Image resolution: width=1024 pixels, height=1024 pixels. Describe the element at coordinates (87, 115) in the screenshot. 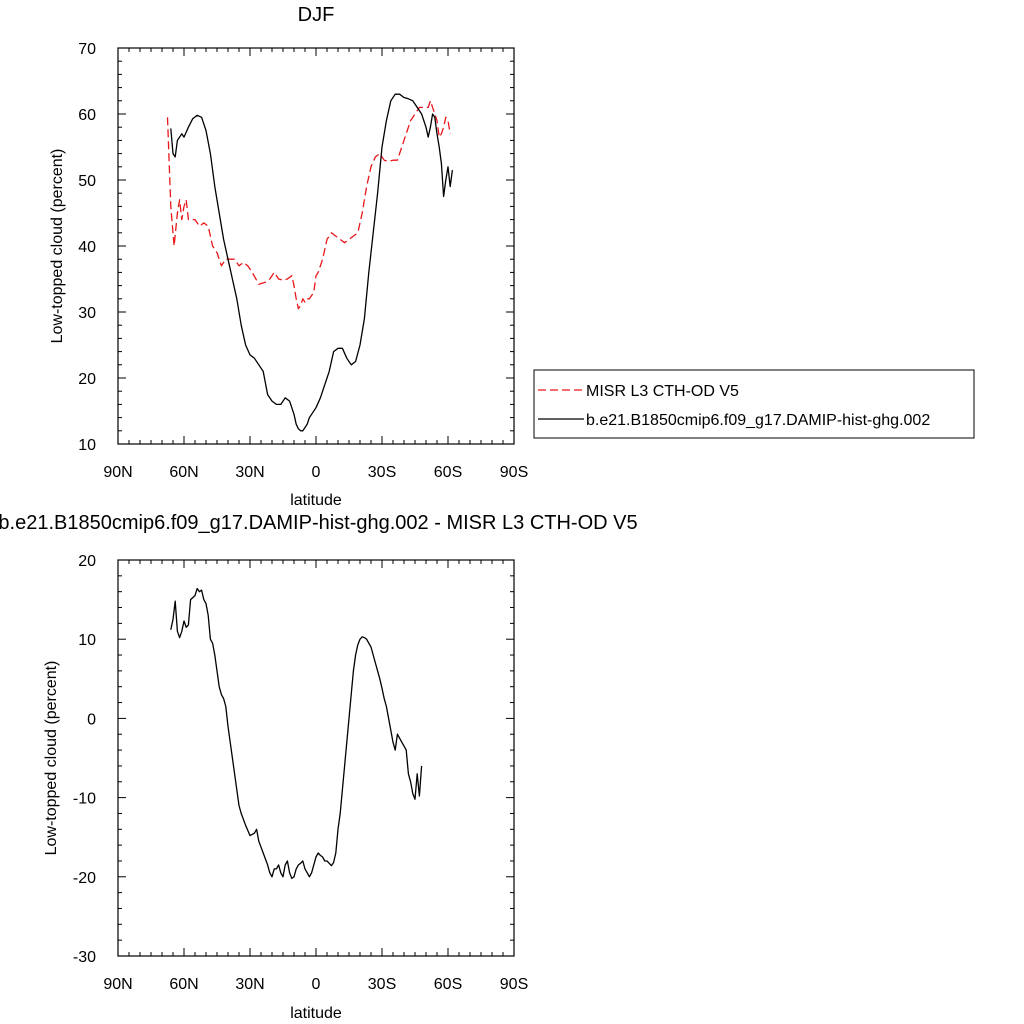

I see `y-tick-label: 60` at that location.